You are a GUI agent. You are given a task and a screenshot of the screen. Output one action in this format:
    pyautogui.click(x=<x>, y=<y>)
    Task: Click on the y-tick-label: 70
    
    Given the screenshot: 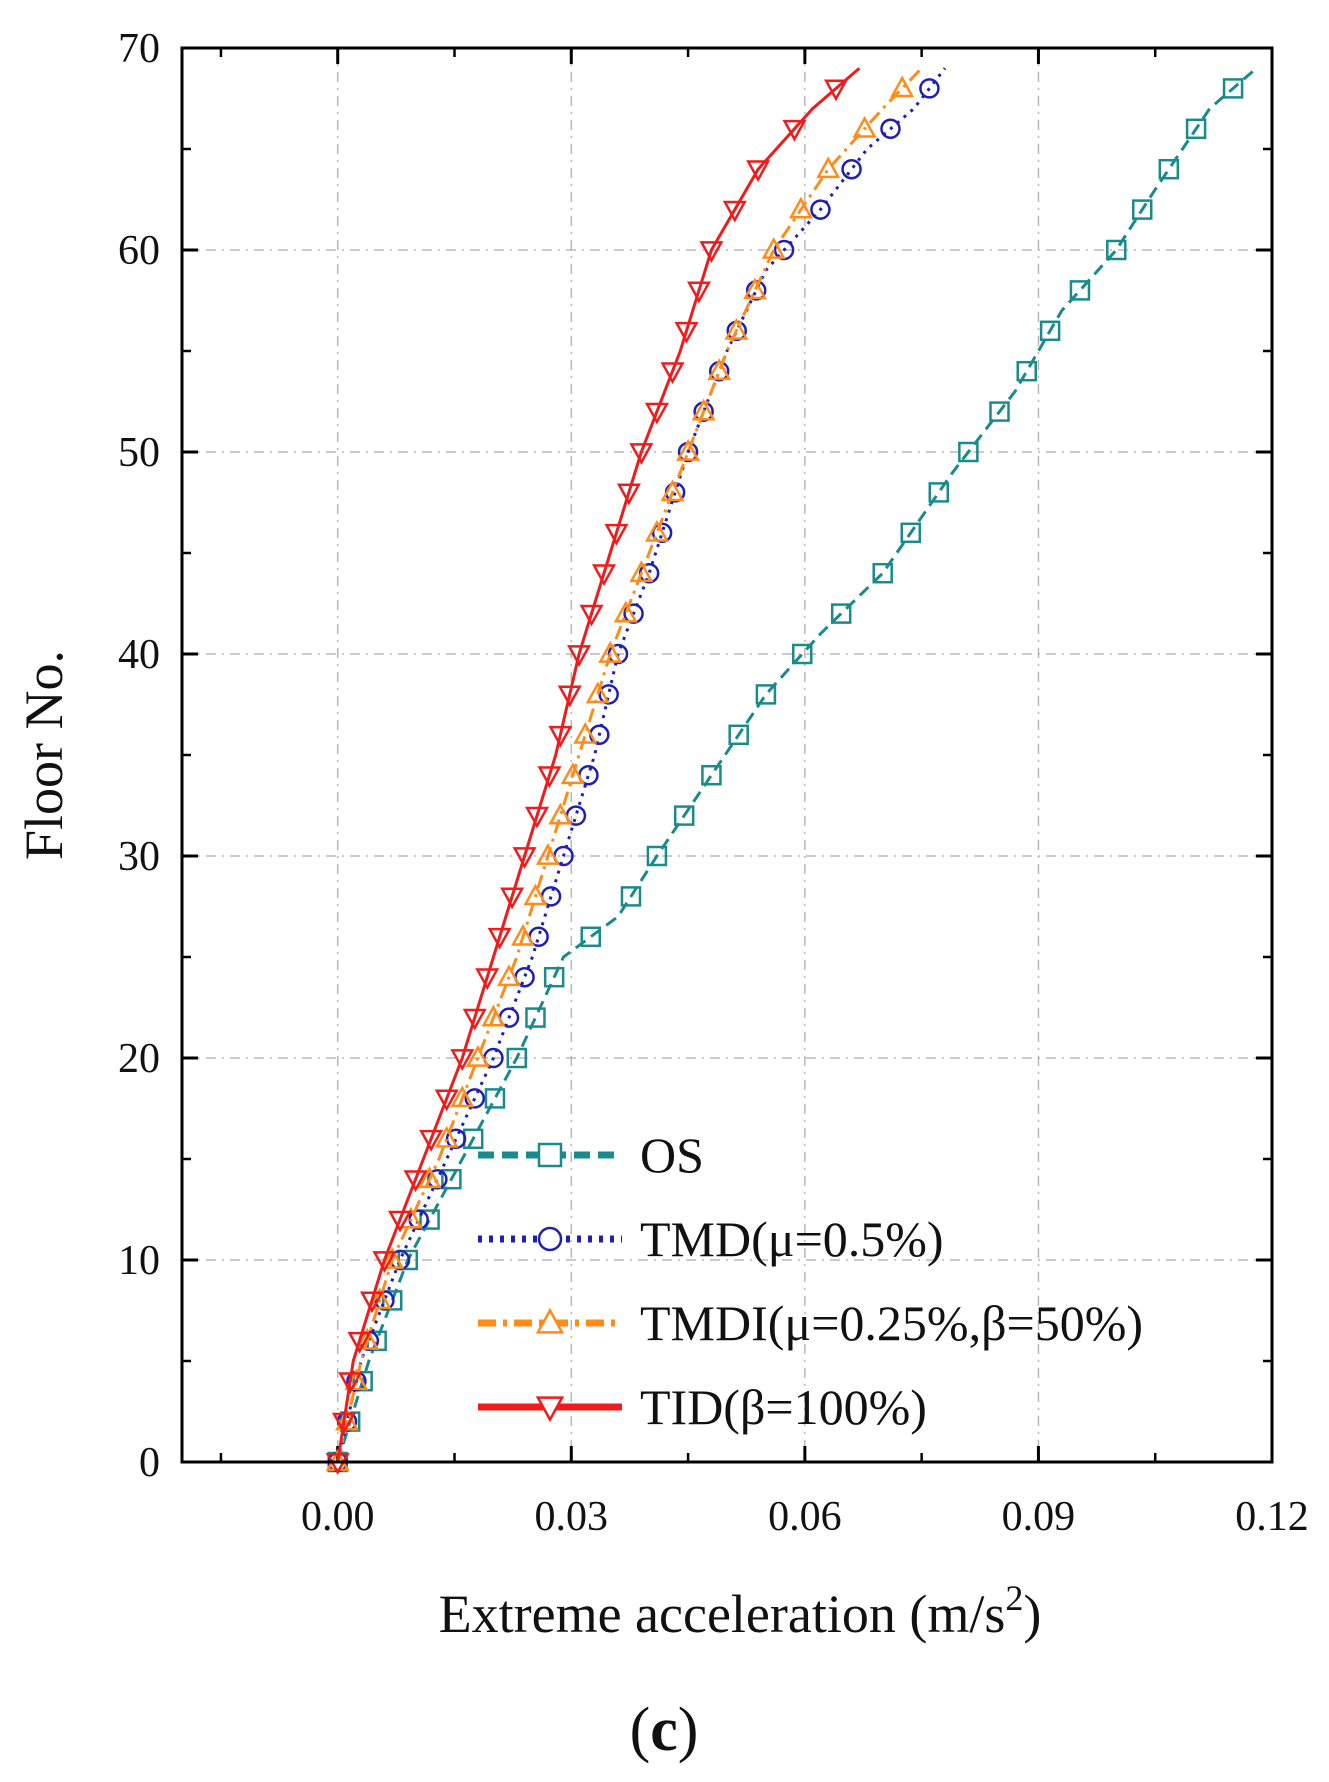 What is the action you would take?
    pyautogui.click(x=139, y=49)
    